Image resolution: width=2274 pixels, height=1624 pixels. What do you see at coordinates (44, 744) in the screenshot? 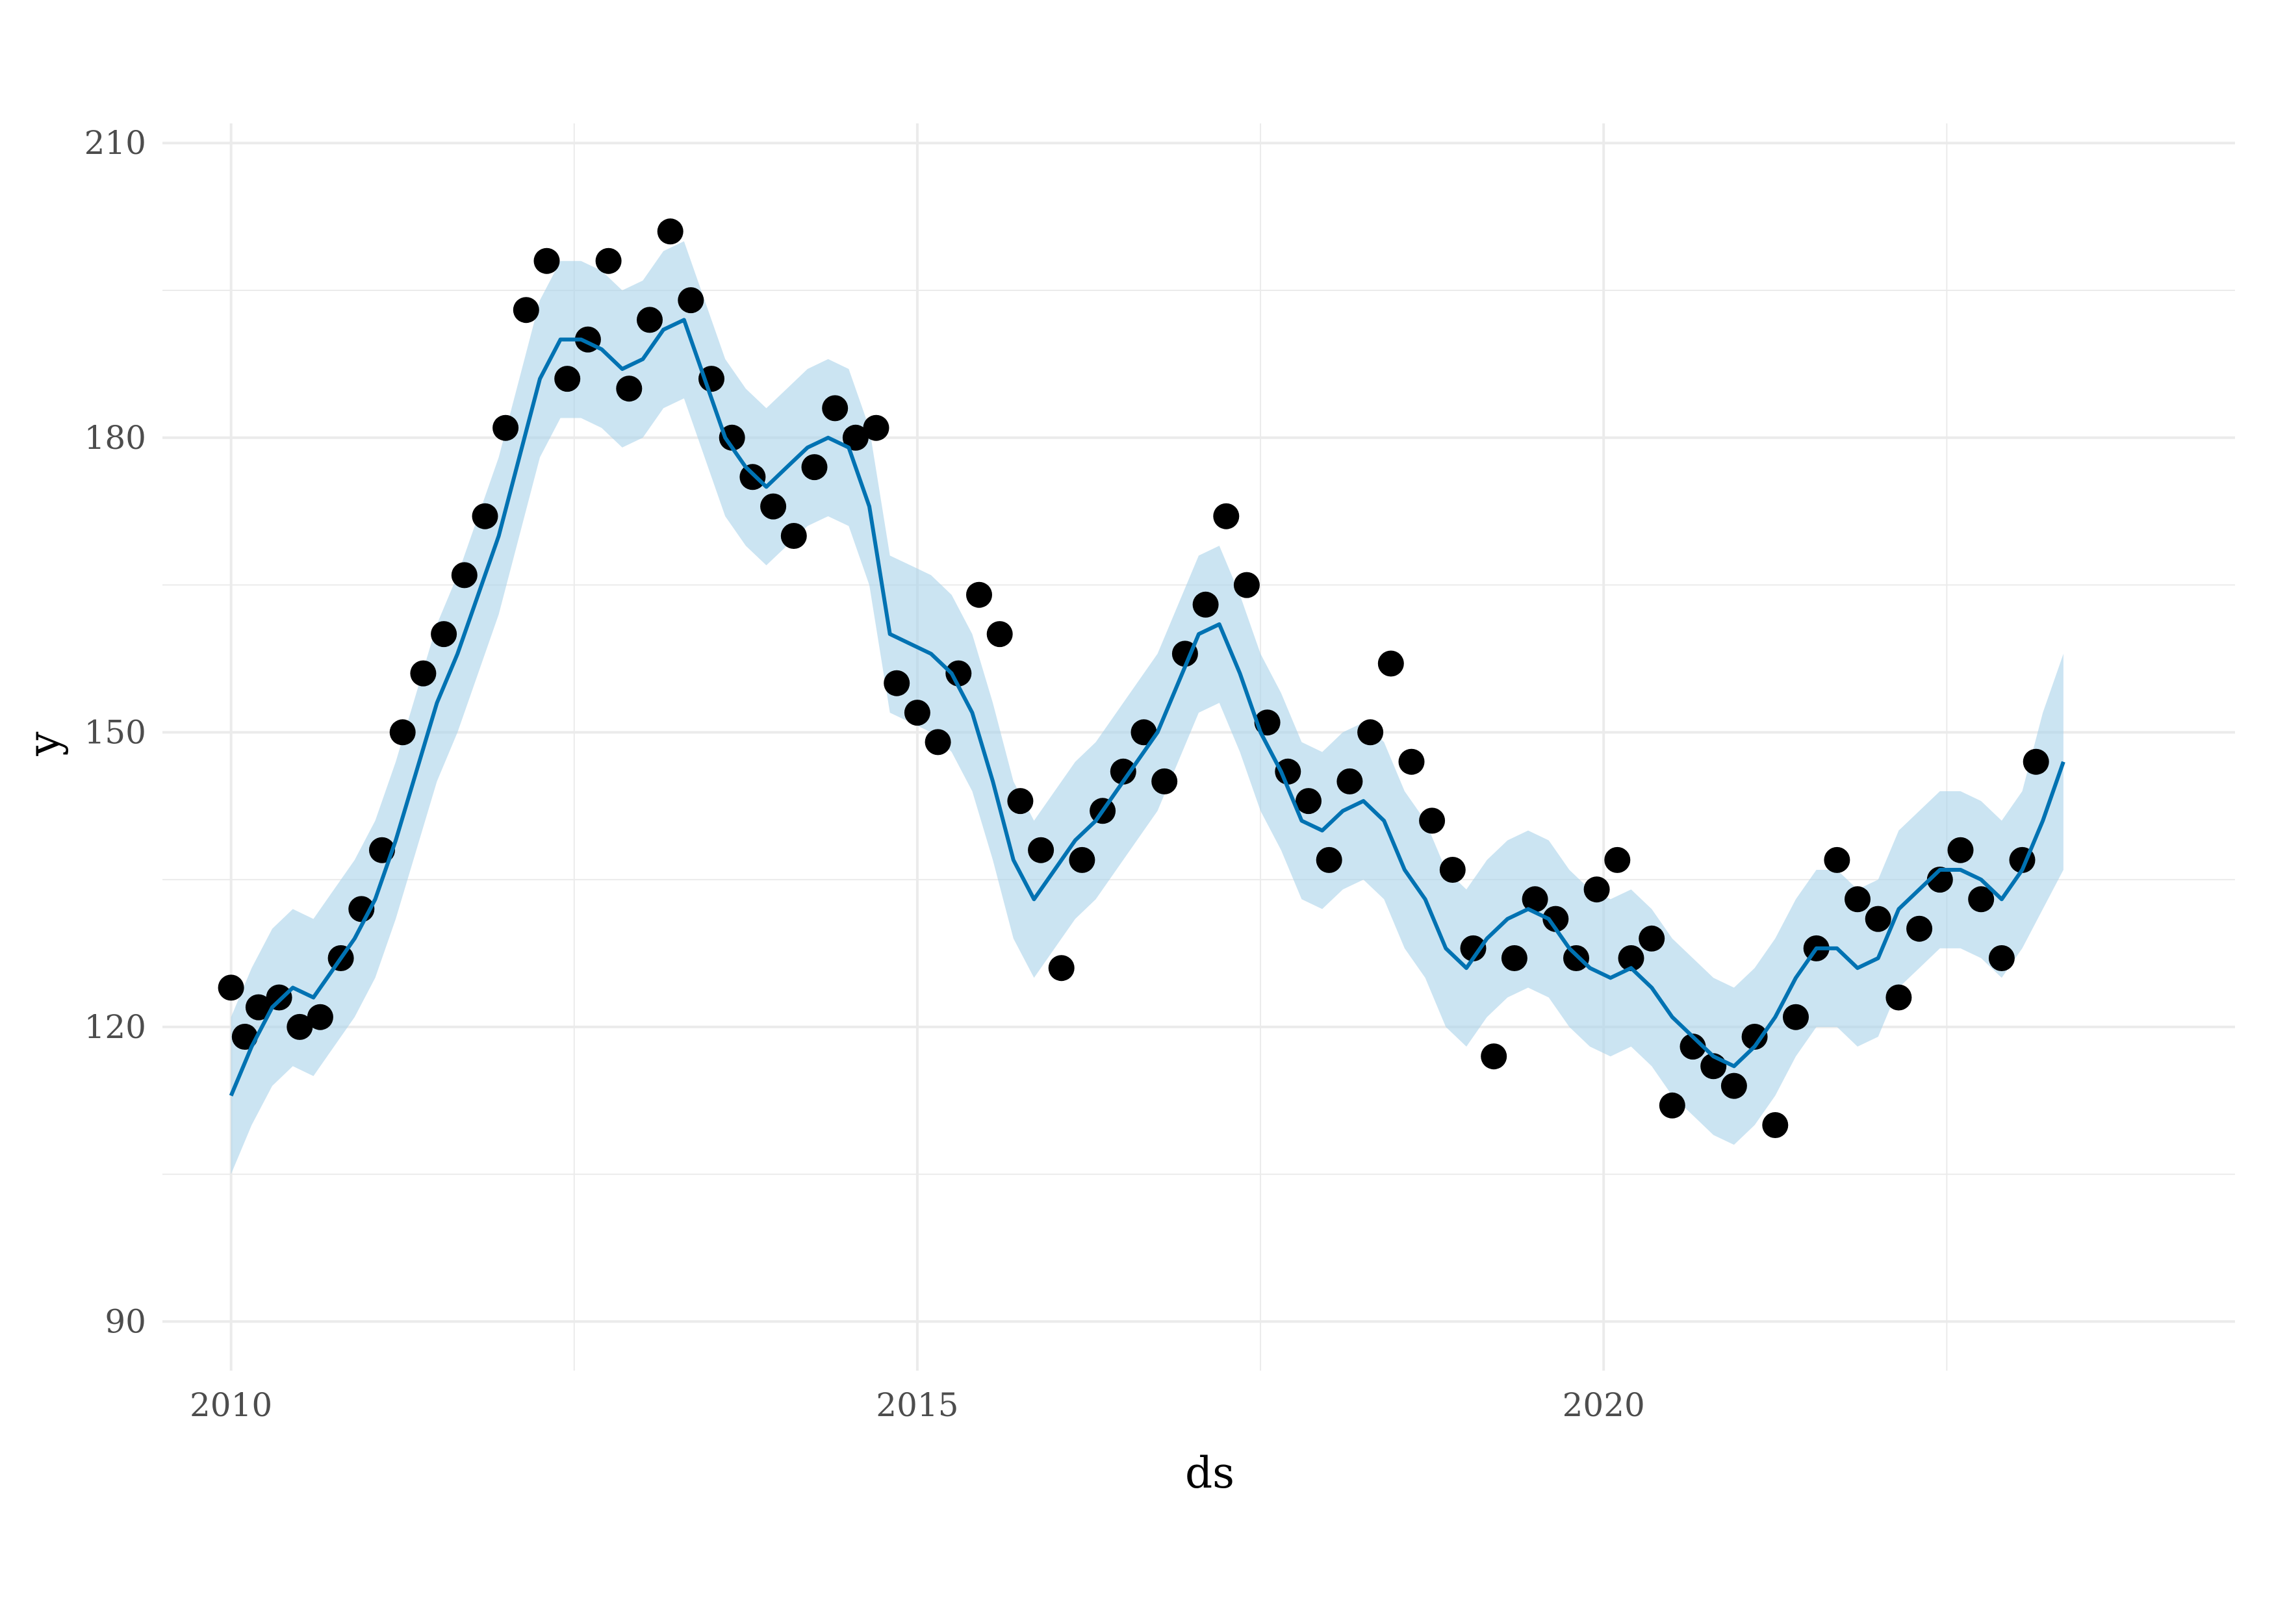
I see `y-axis-title: y` at bounding box center [44, 744].